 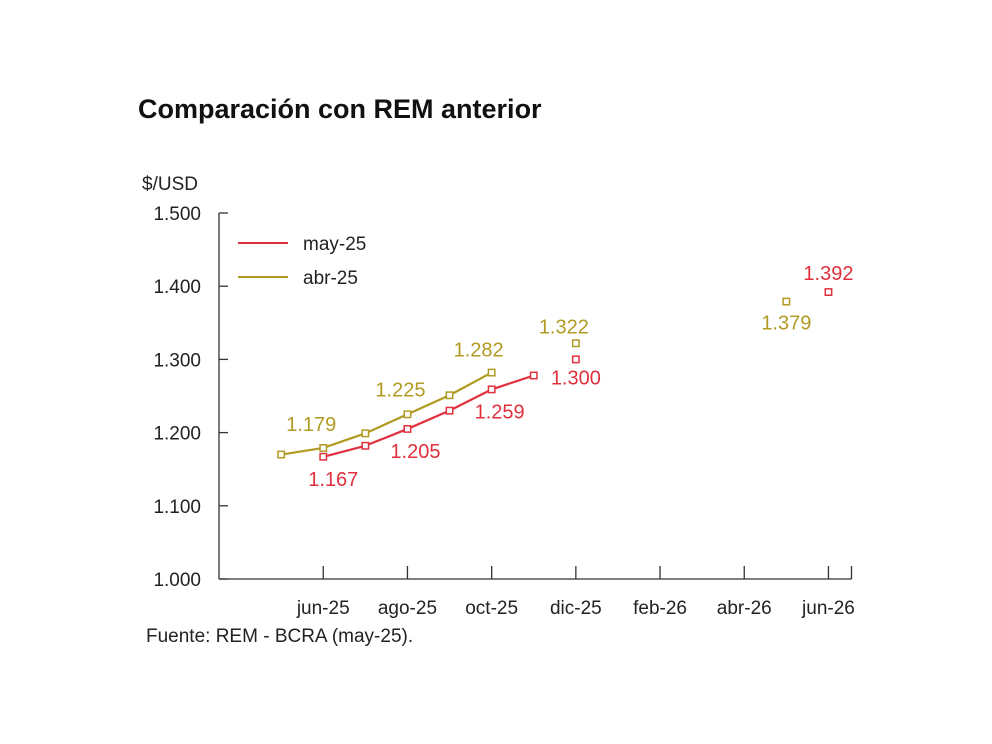 I want to click on y-tick-label: 1.100, so click(x=177, y=507).